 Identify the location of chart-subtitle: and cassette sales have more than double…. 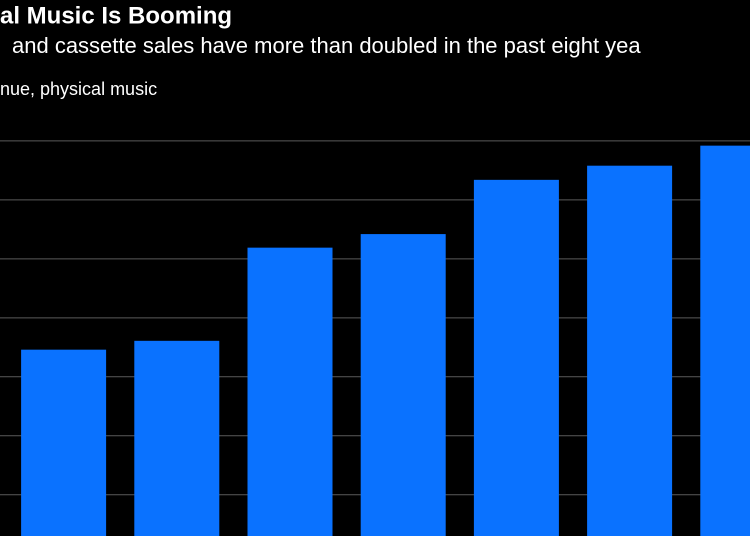
(326, 45).